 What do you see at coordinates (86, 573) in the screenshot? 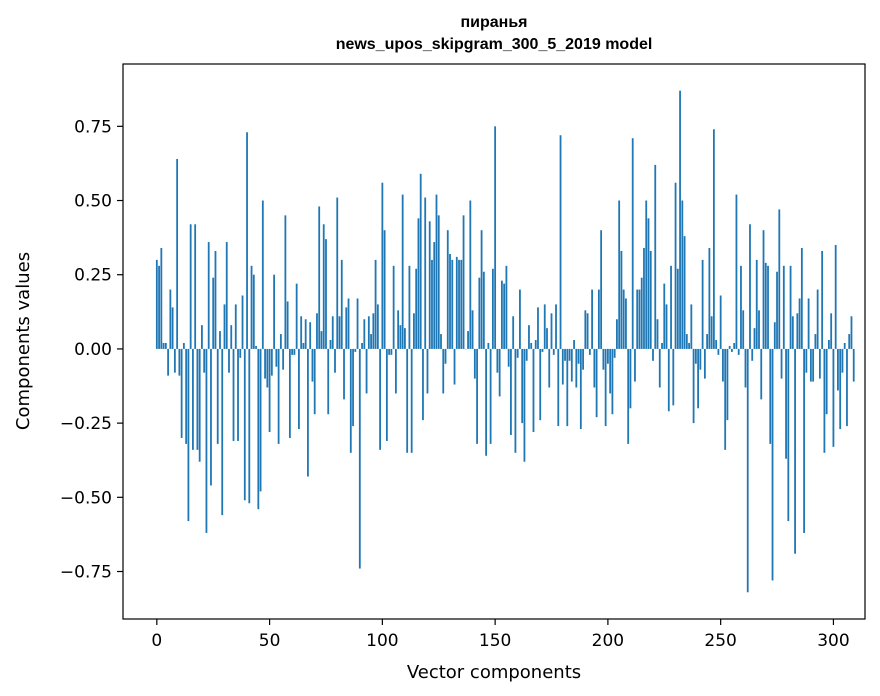
I see `y-tick-label: −0.75` at bounding box center [86, 573].